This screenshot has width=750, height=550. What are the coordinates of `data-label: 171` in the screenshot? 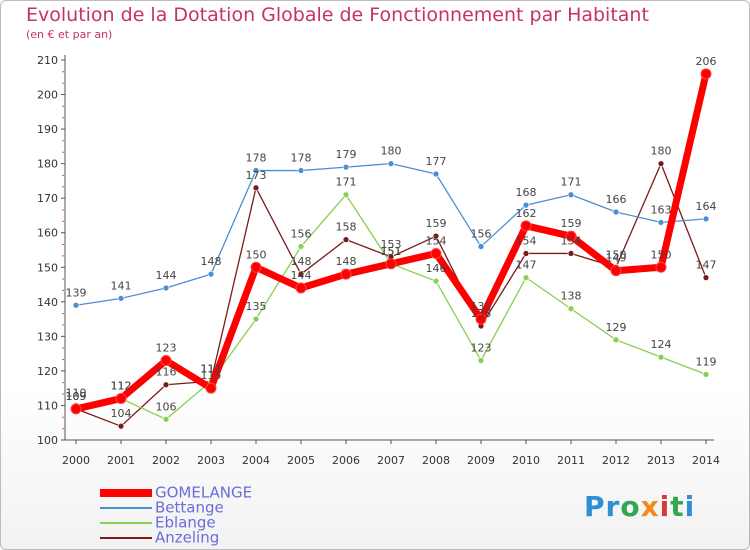 It's located at (571, 182).